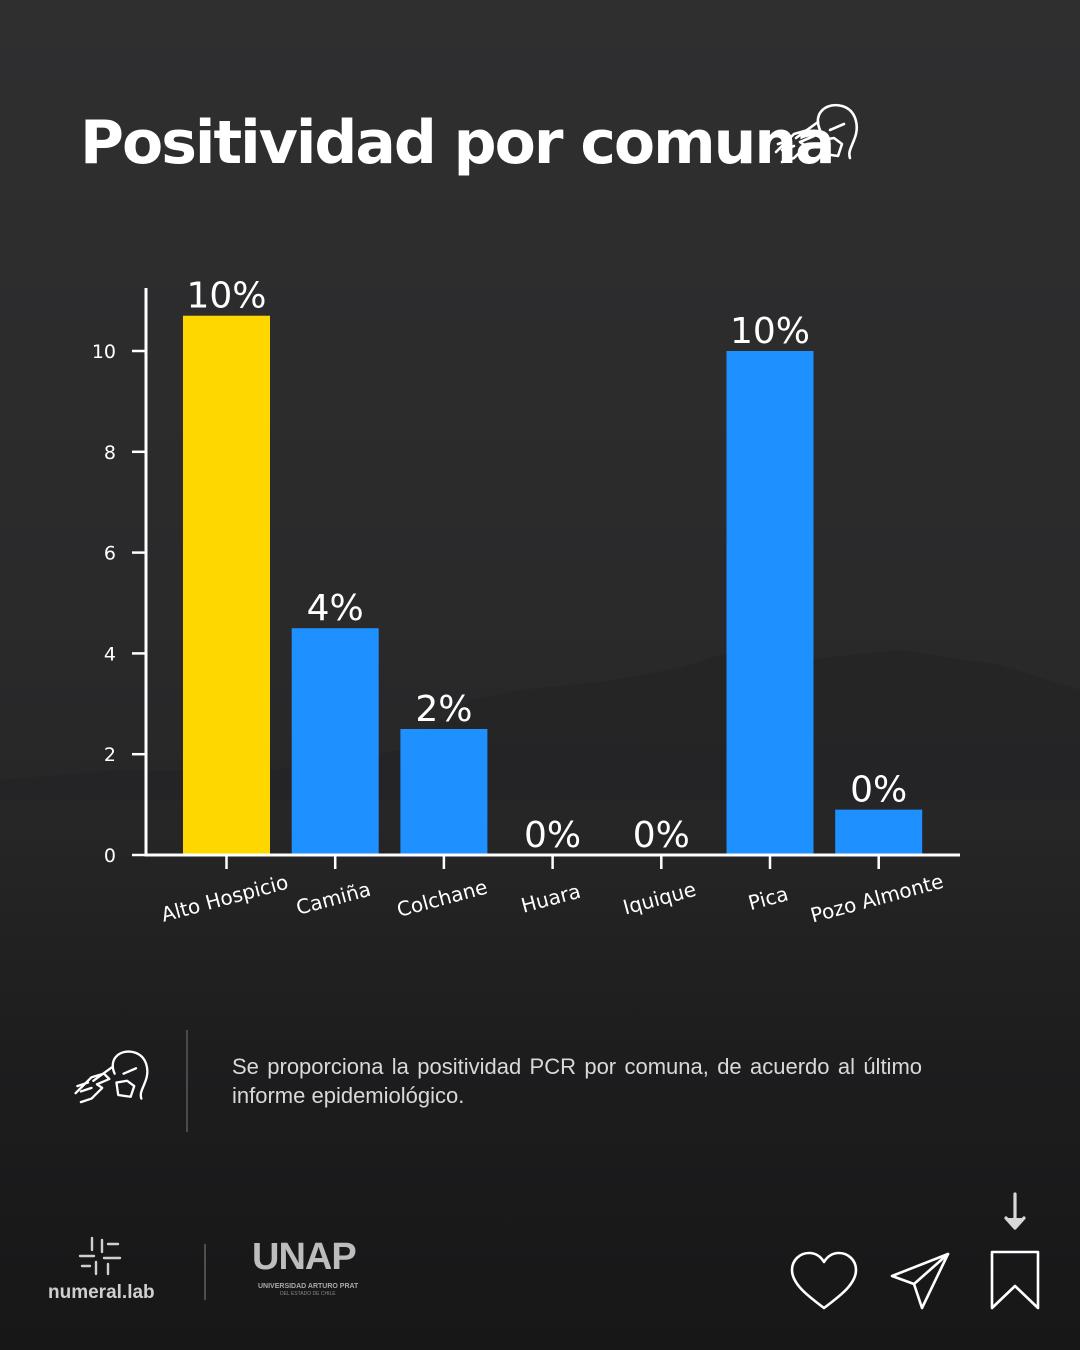 The width and height of the screenshot is (1080, 1350). What do you see at coordinates (110, 755) in the screenshot?
I see `y-tick-label: 2` at bounding box center [110, 755].